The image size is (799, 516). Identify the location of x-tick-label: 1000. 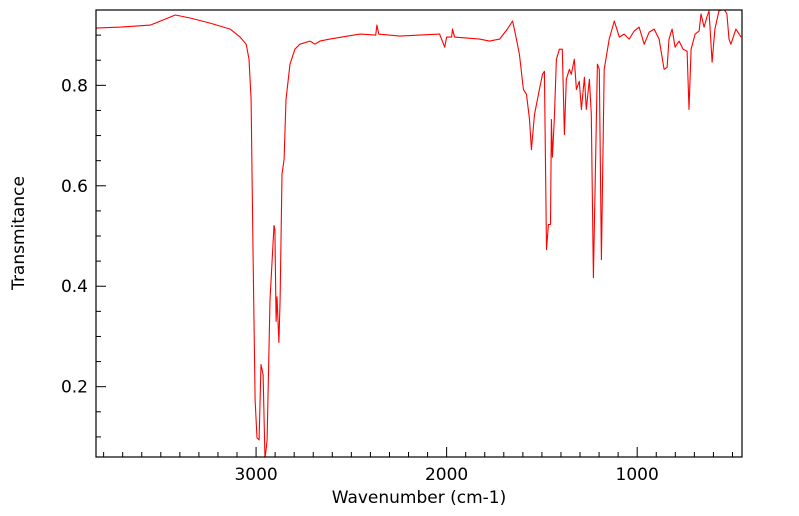
(637, 475).